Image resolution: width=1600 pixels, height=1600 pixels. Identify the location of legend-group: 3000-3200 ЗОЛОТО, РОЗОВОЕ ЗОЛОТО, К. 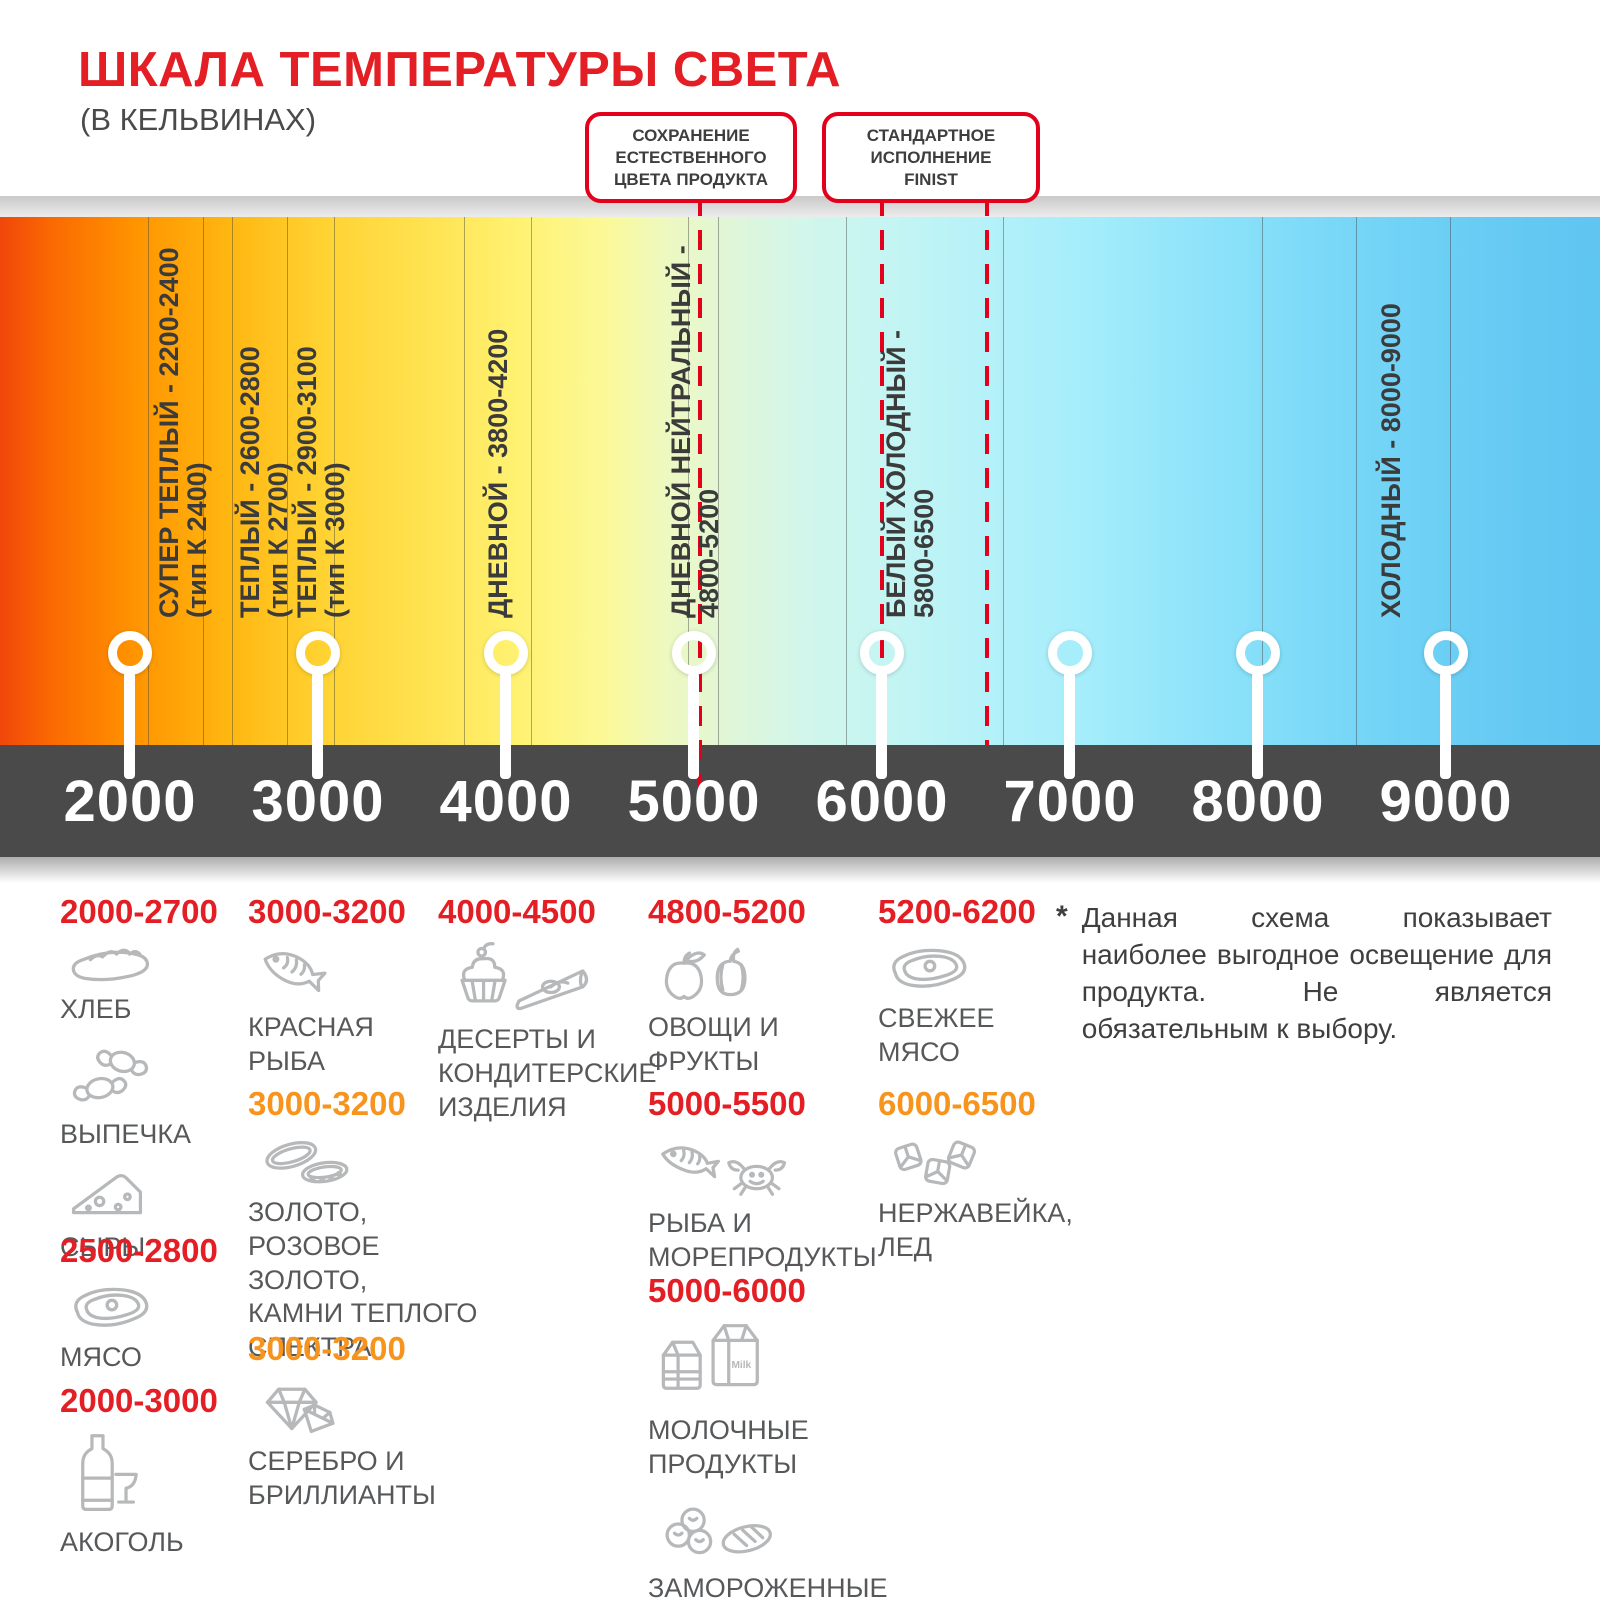
(363, 1232).